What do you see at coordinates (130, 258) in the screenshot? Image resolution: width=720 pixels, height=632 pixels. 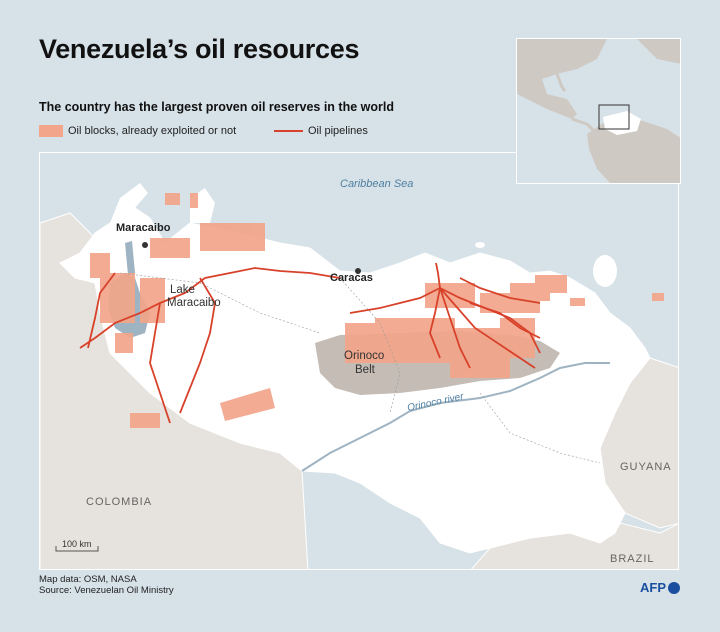 I see `lake-channel` at bounding box center [130, 258].